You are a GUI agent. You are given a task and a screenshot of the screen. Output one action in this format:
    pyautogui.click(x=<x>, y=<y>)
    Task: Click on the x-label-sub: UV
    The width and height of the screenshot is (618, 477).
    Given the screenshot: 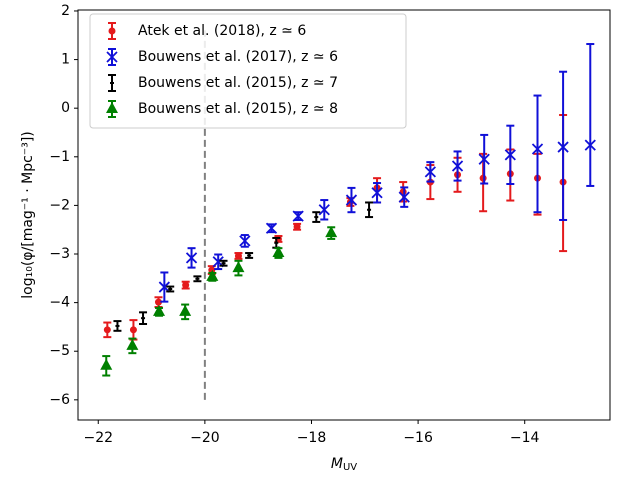 What is the action you would take?
    pyautogui.click(x=350, y=467)
    